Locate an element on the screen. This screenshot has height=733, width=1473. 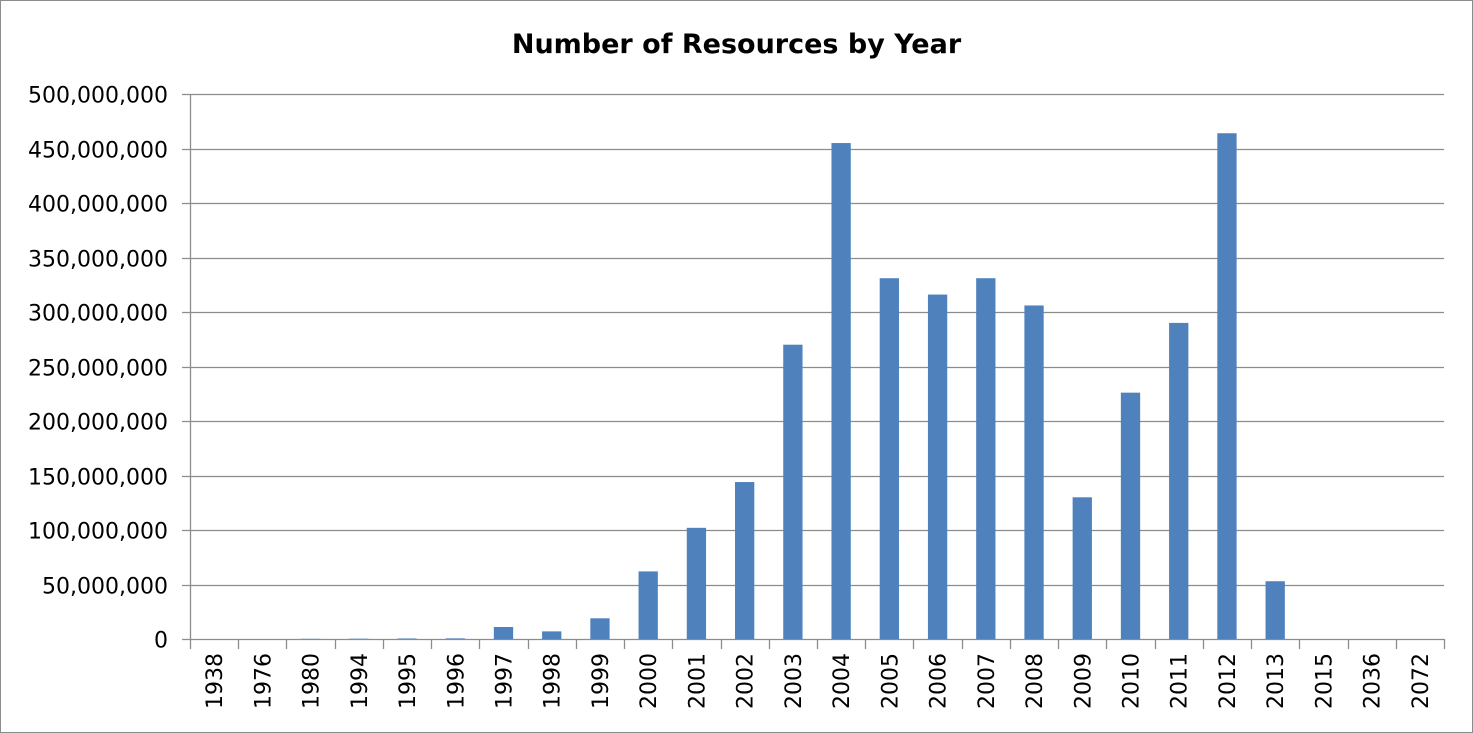
chart-title: Number of Resources by Year is located at coordinates (736, 44).